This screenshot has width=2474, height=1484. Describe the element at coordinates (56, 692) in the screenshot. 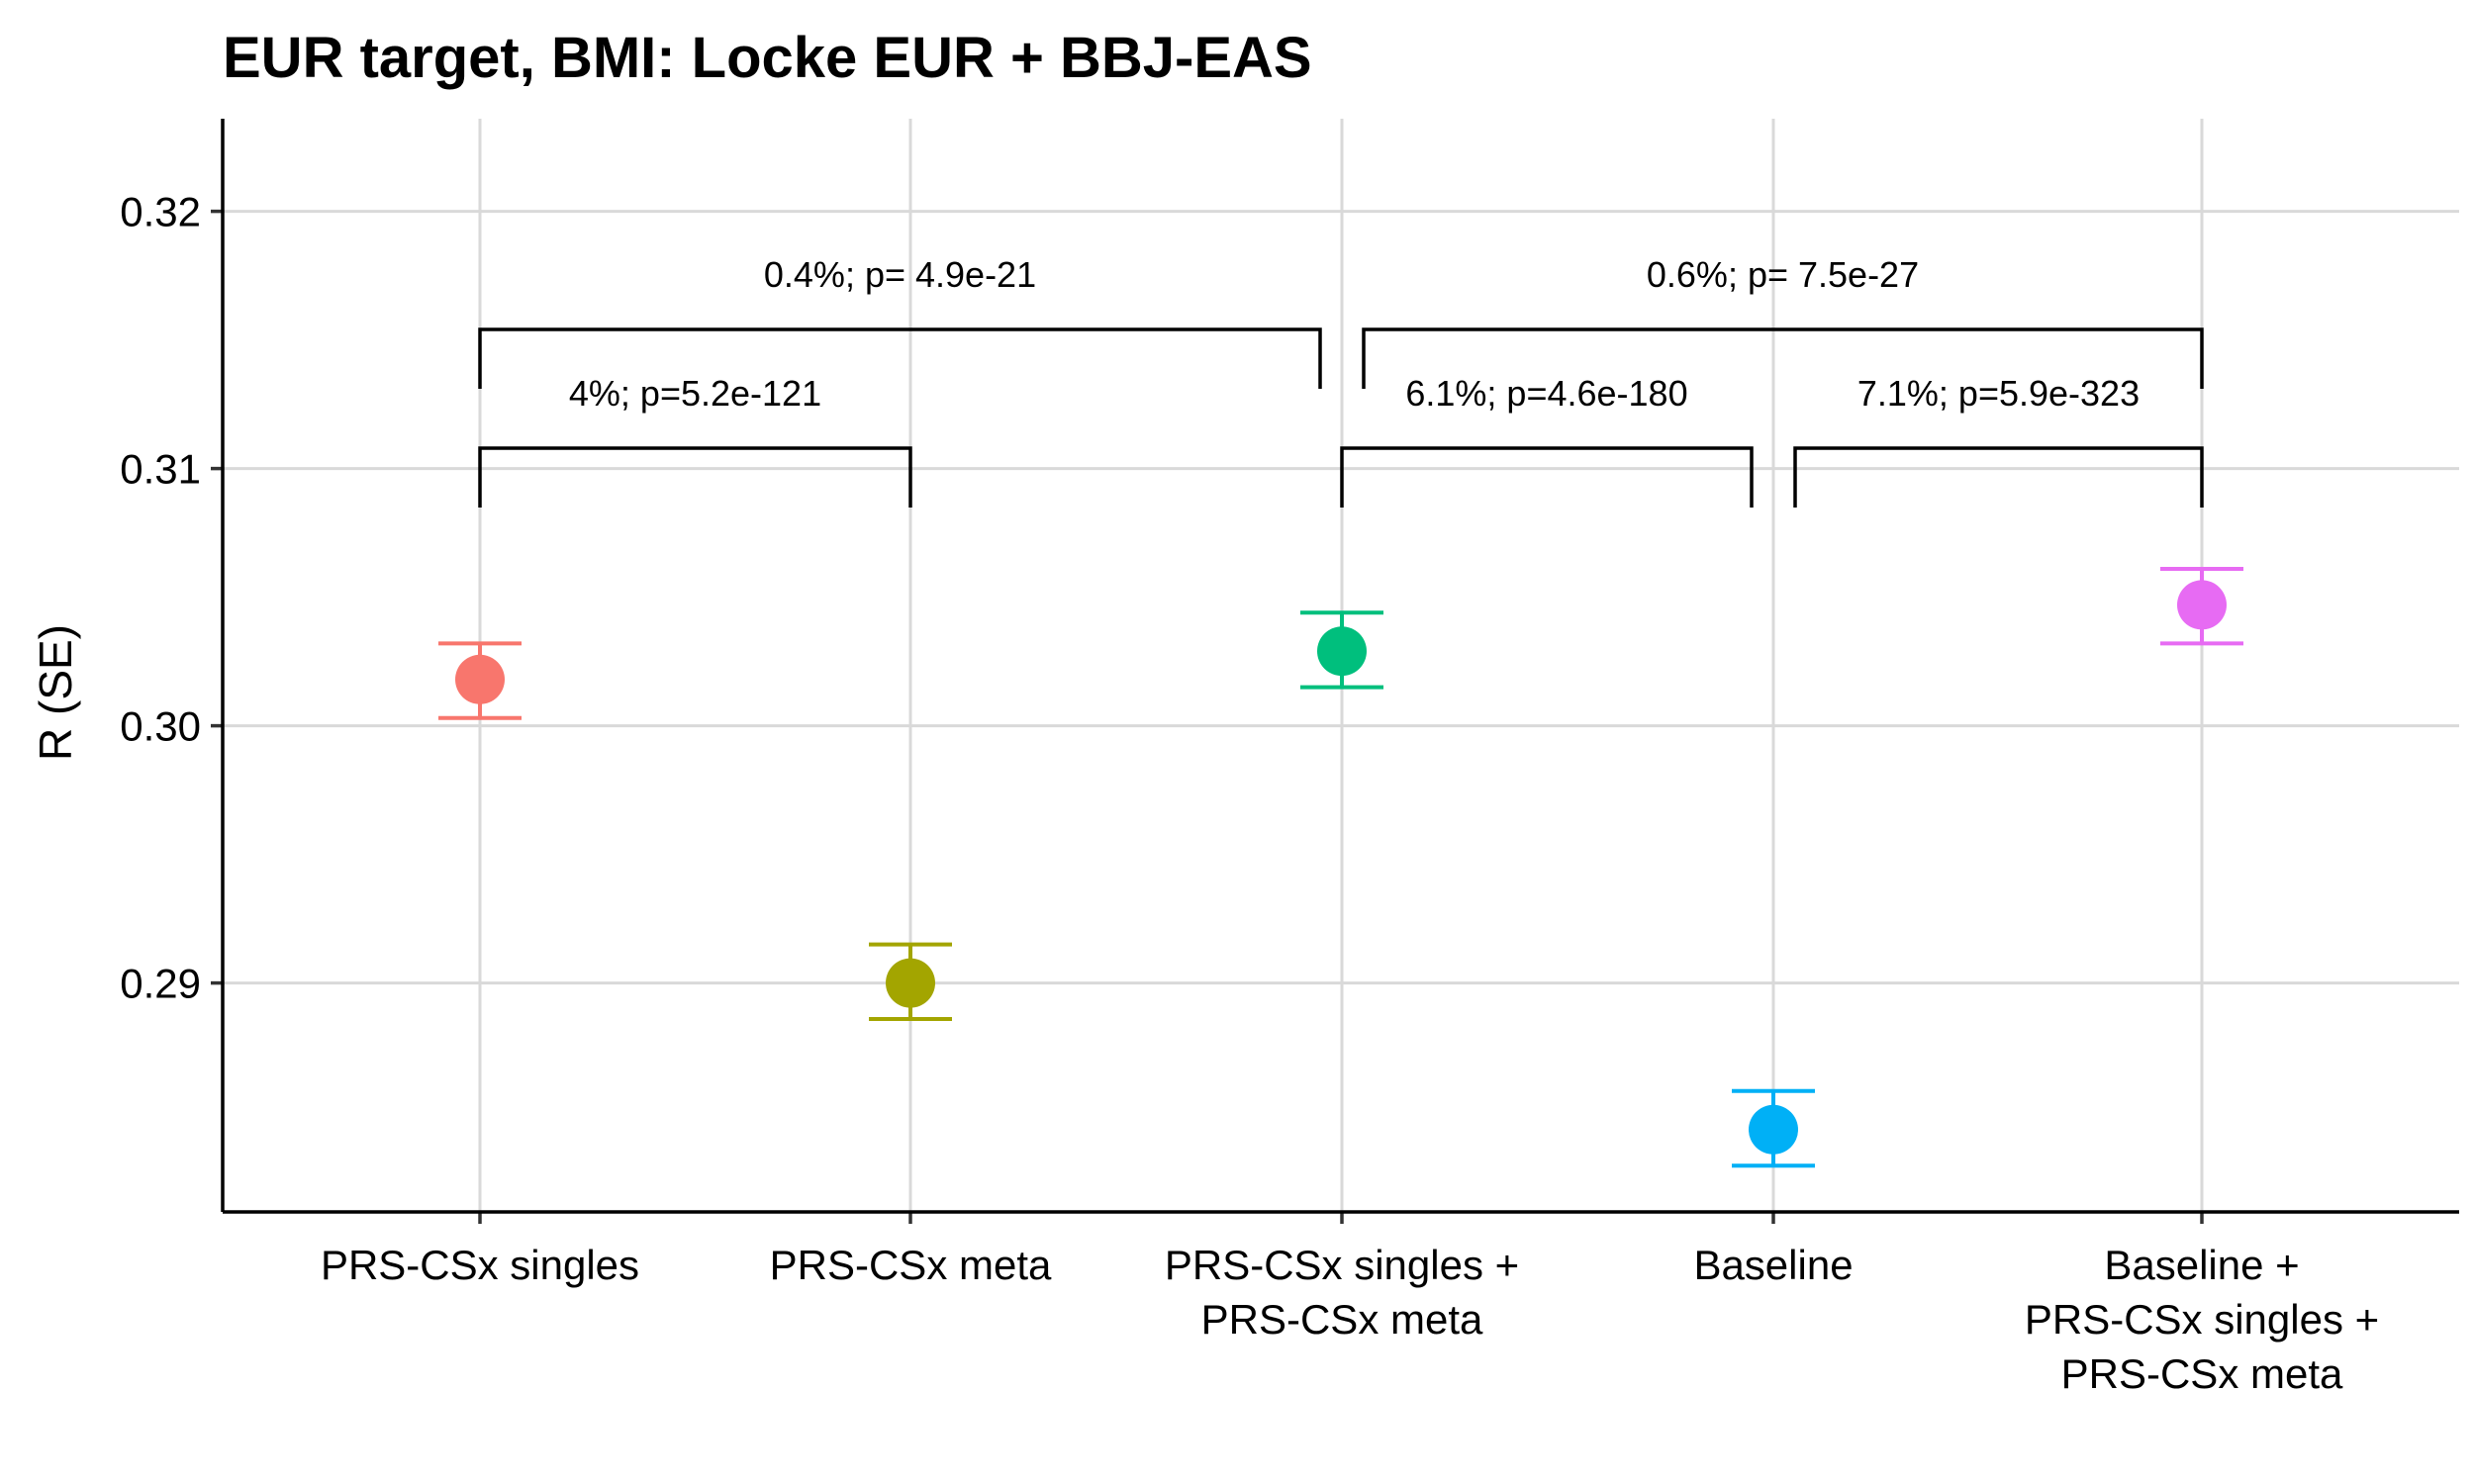

I see `y-axis-title: R (SE)` at that location.